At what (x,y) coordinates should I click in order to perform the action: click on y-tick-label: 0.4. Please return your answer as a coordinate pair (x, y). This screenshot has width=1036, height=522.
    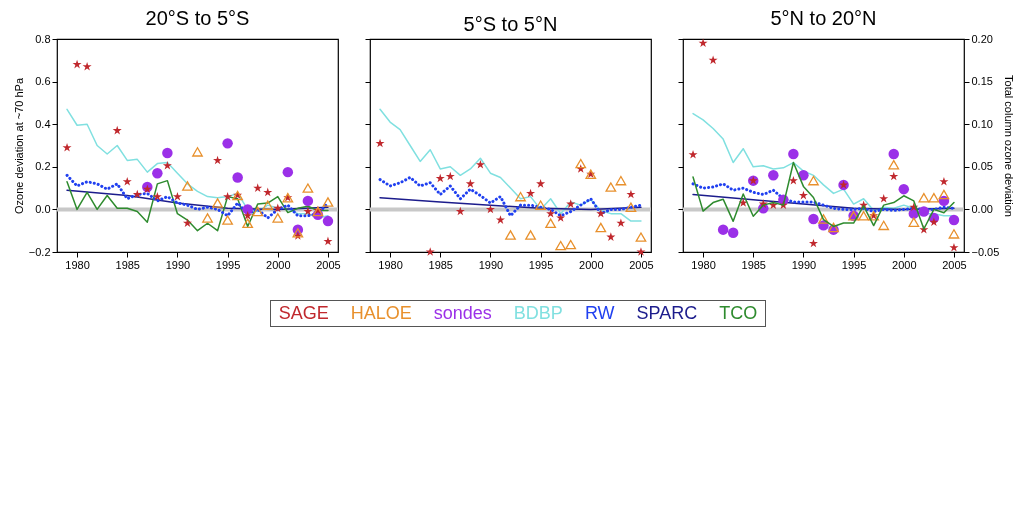
    Looking at the image, I should click on (43, 123).